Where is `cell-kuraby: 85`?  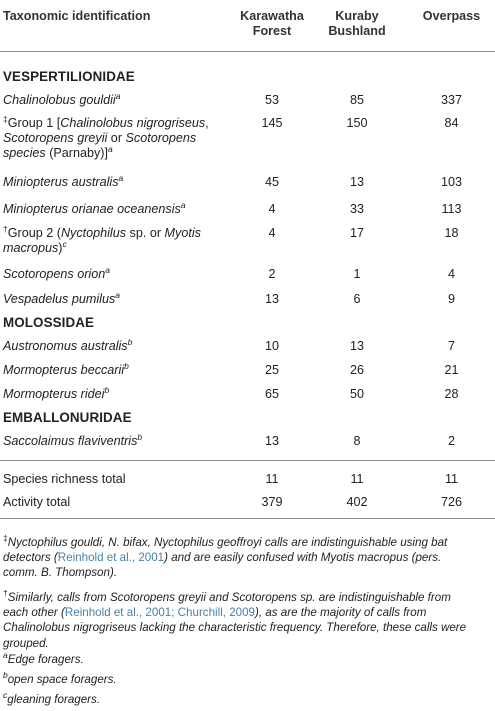
cell-kuraby: 85 is located at coordinates (356, 100).